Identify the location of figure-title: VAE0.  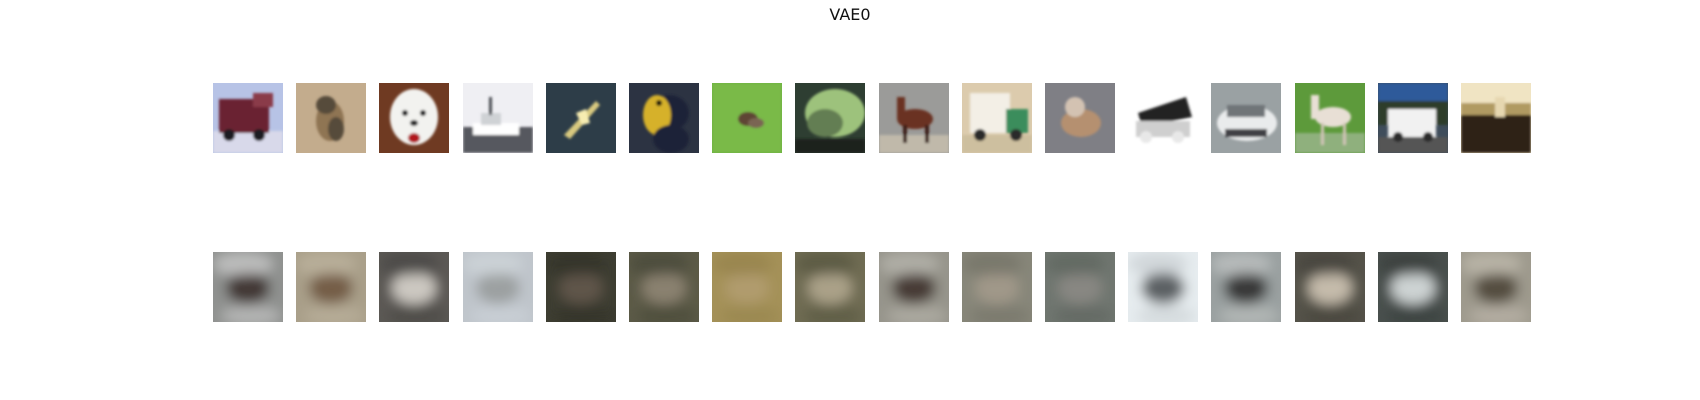
(850, 14).